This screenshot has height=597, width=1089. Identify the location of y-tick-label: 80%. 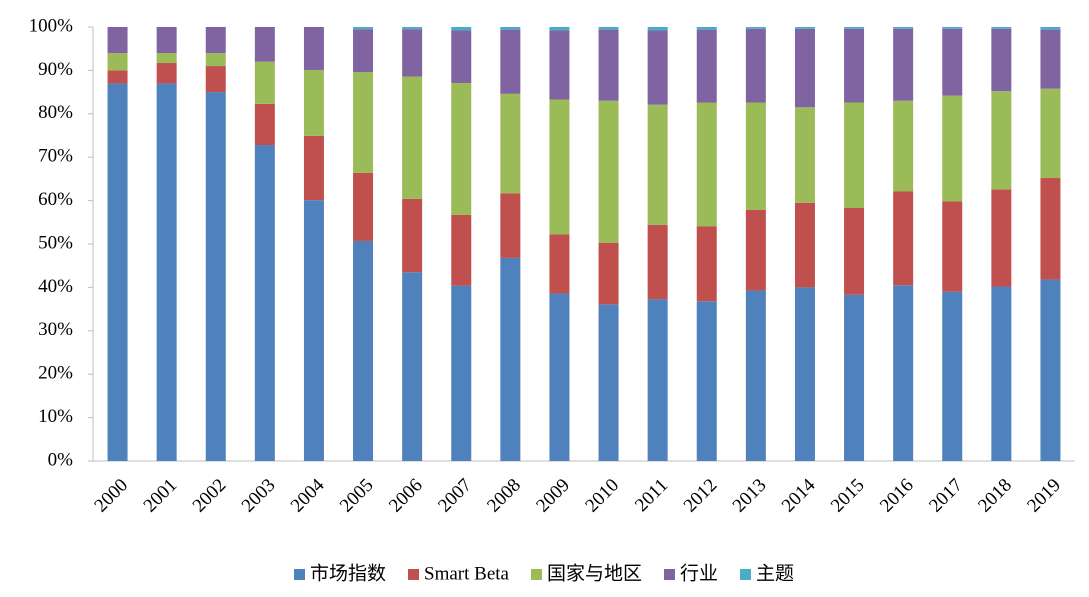
(55, 112).